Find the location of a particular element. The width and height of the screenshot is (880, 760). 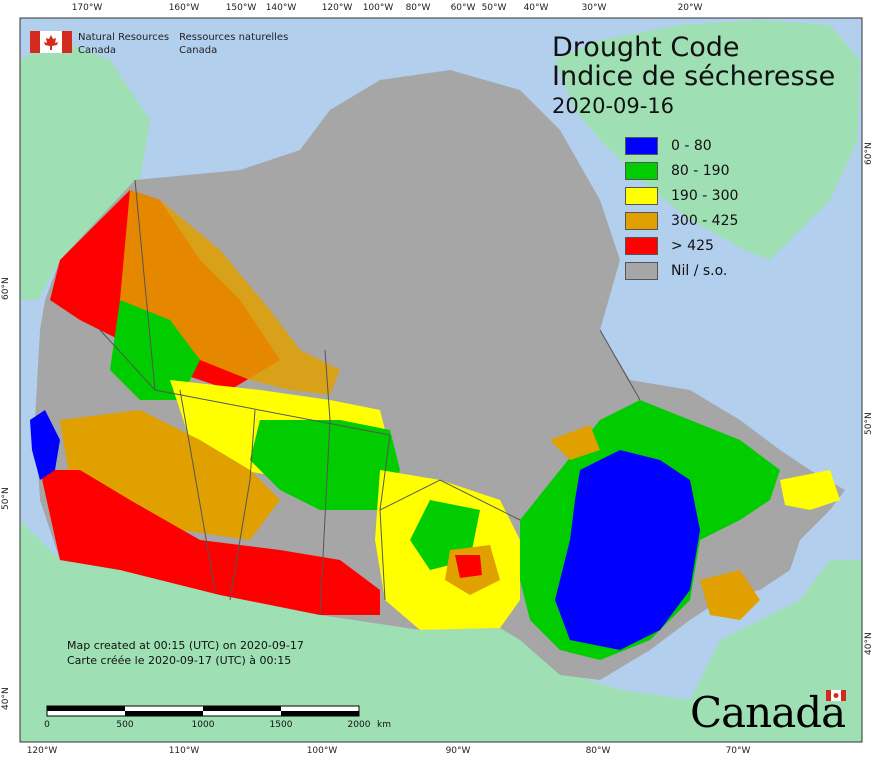

right-tick-label: 40°N is located at coordinates (869, 643).